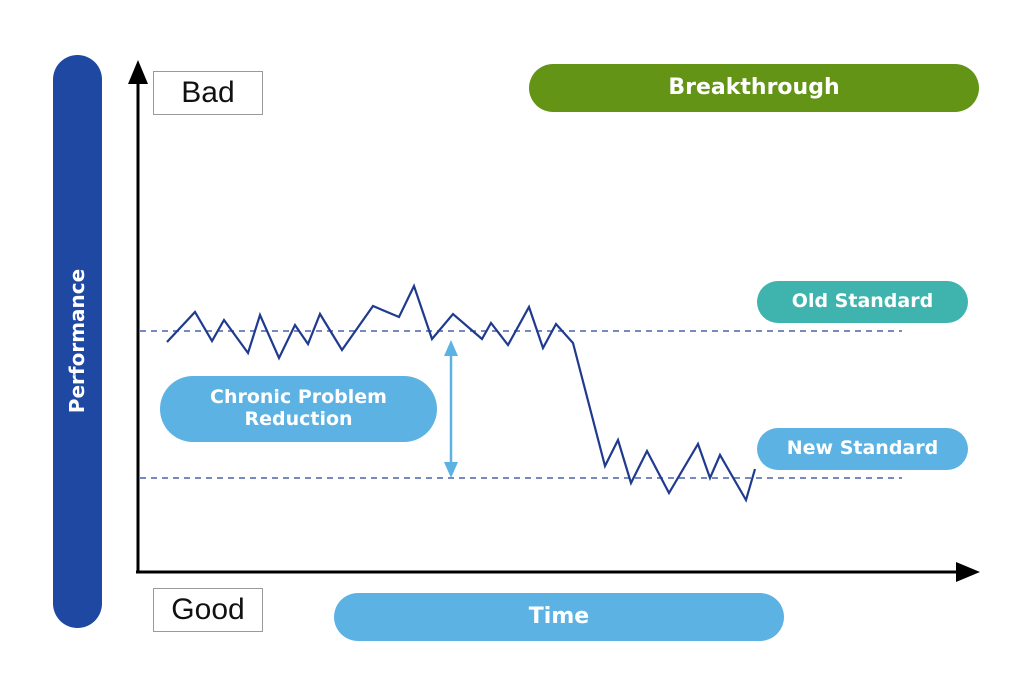  Describe the element at coordinates (77, 341) in the screenshot. I see `performance-axis-bar` at that location.